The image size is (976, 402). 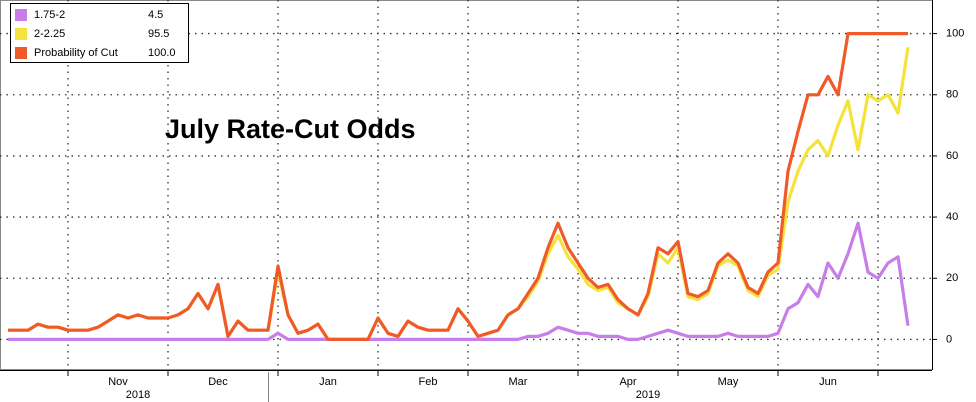 I want to click on year-label: 2019, so click(x=648, y=395).